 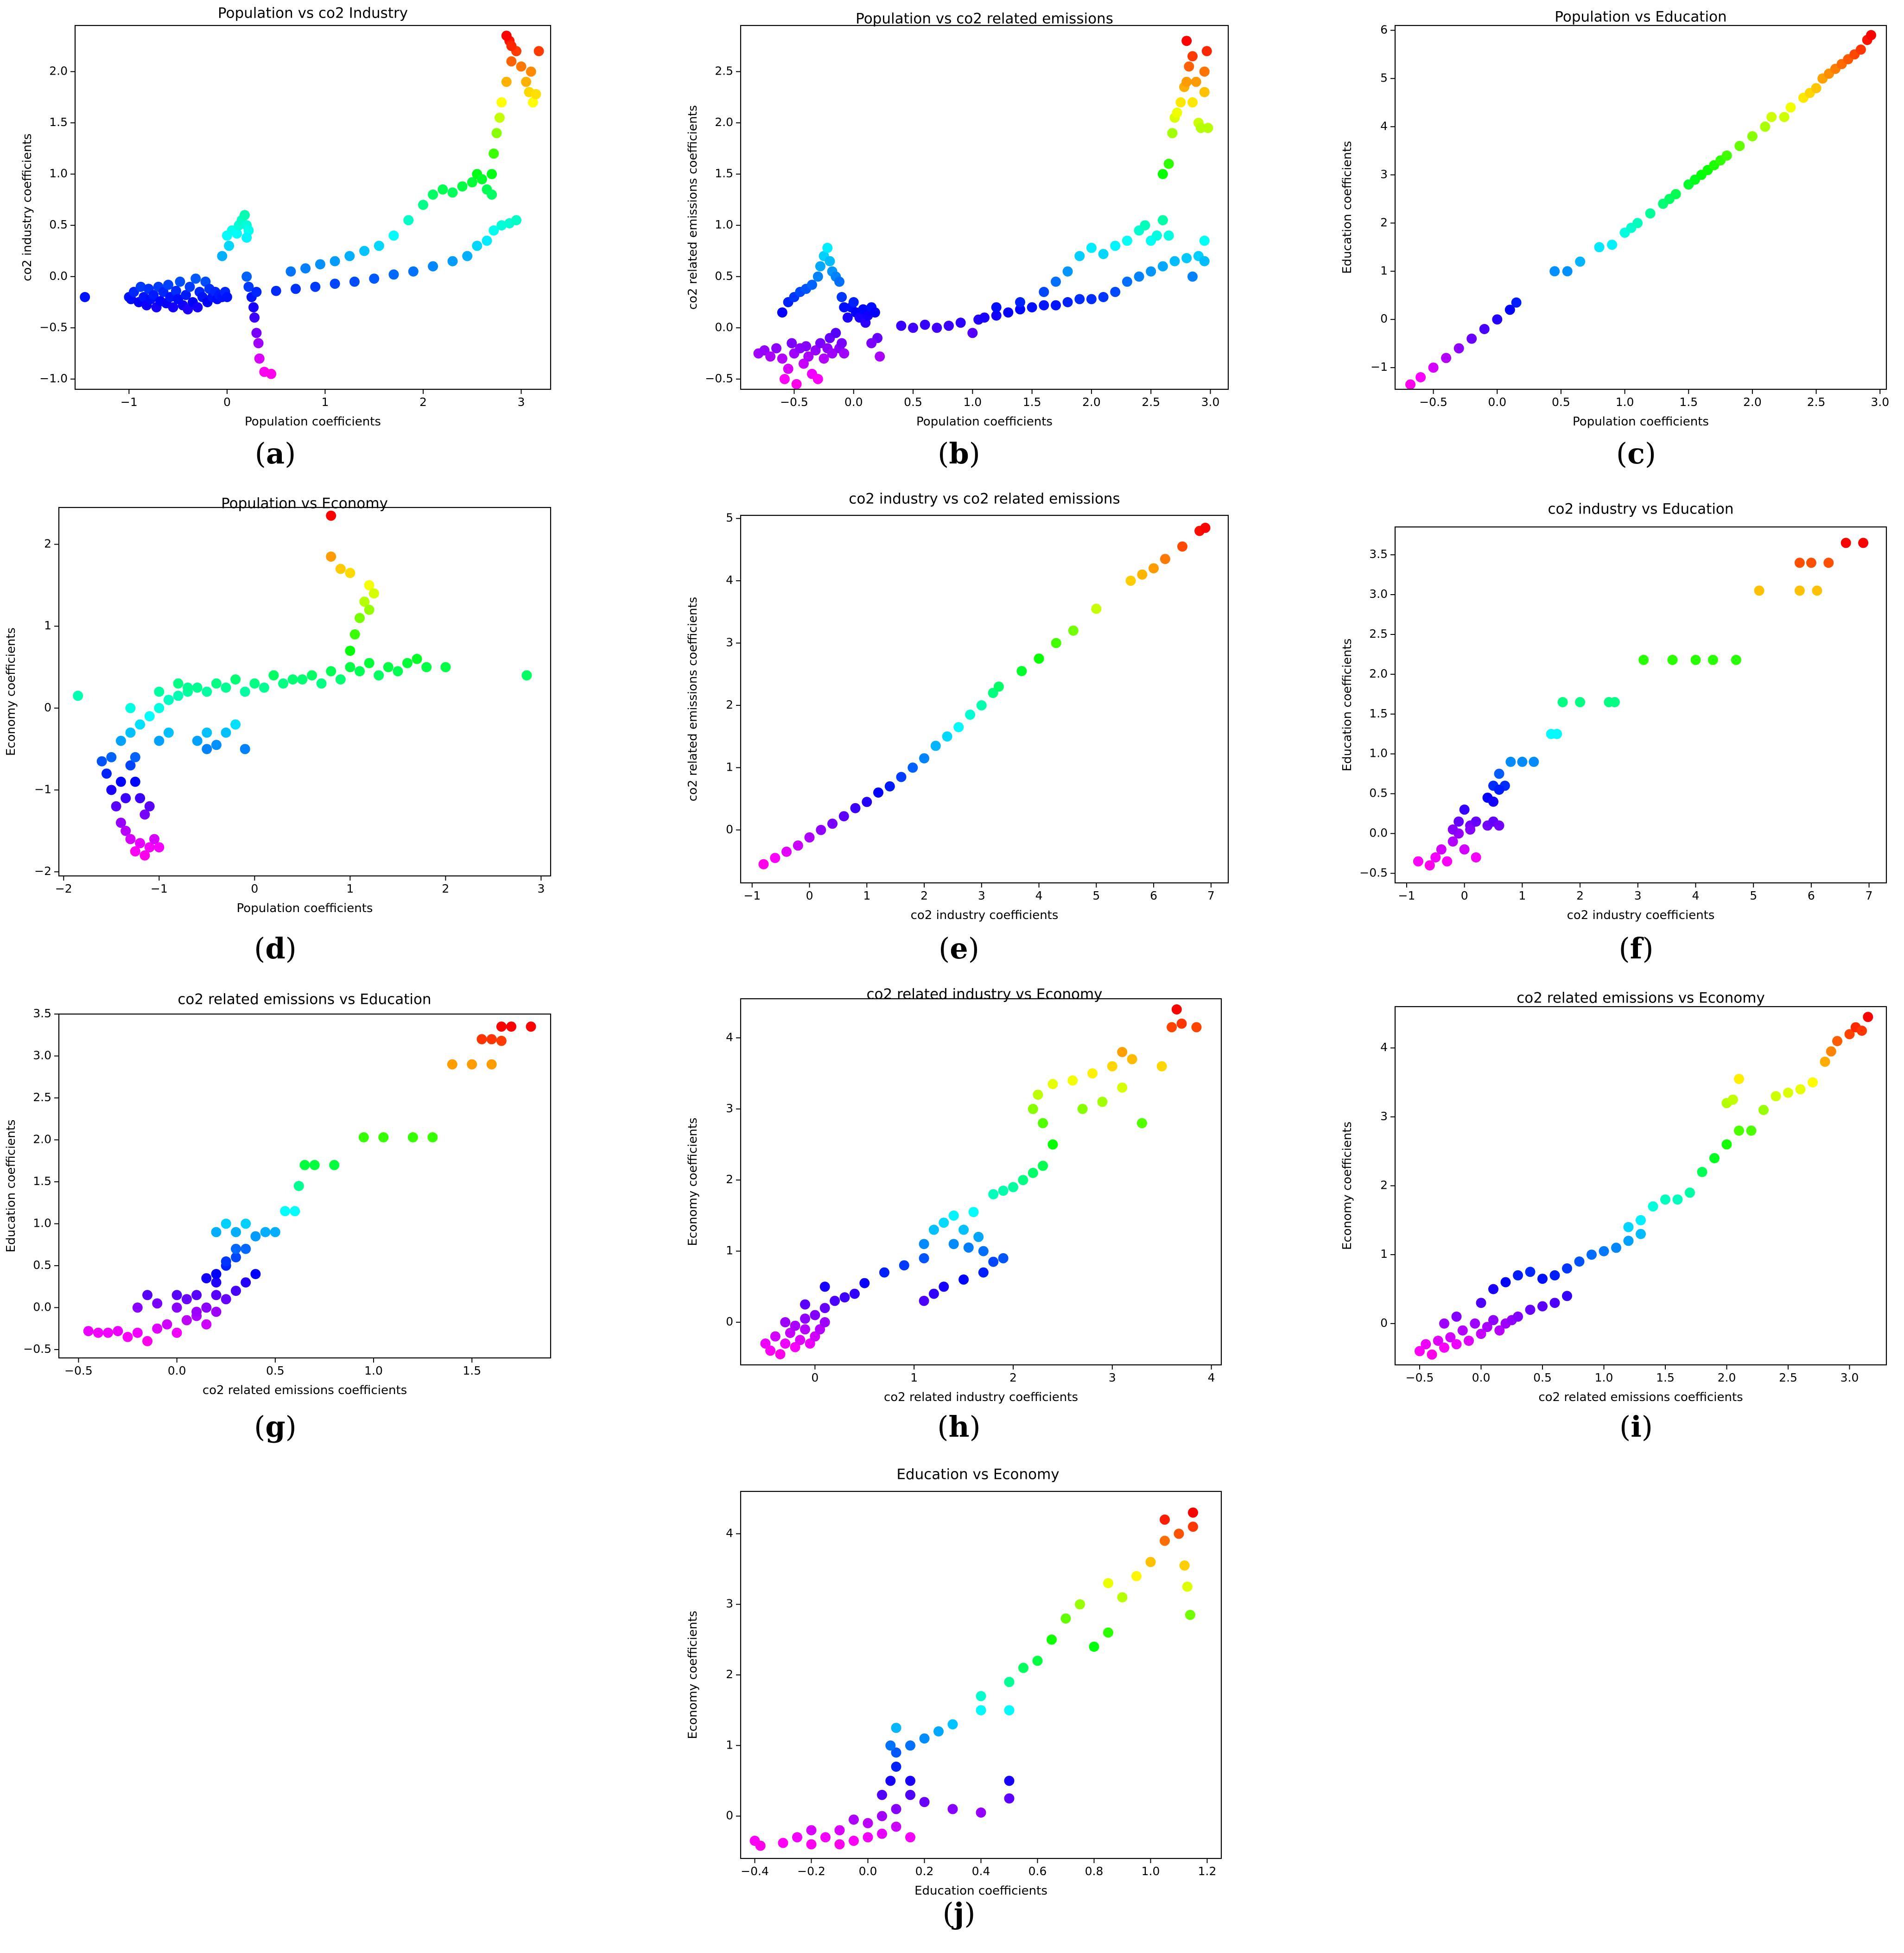 What do you see at coordinates (1542, 1377) in the screenshot?
I see `x-tick-label: 0.5` at bounding box center [1542, 1377].